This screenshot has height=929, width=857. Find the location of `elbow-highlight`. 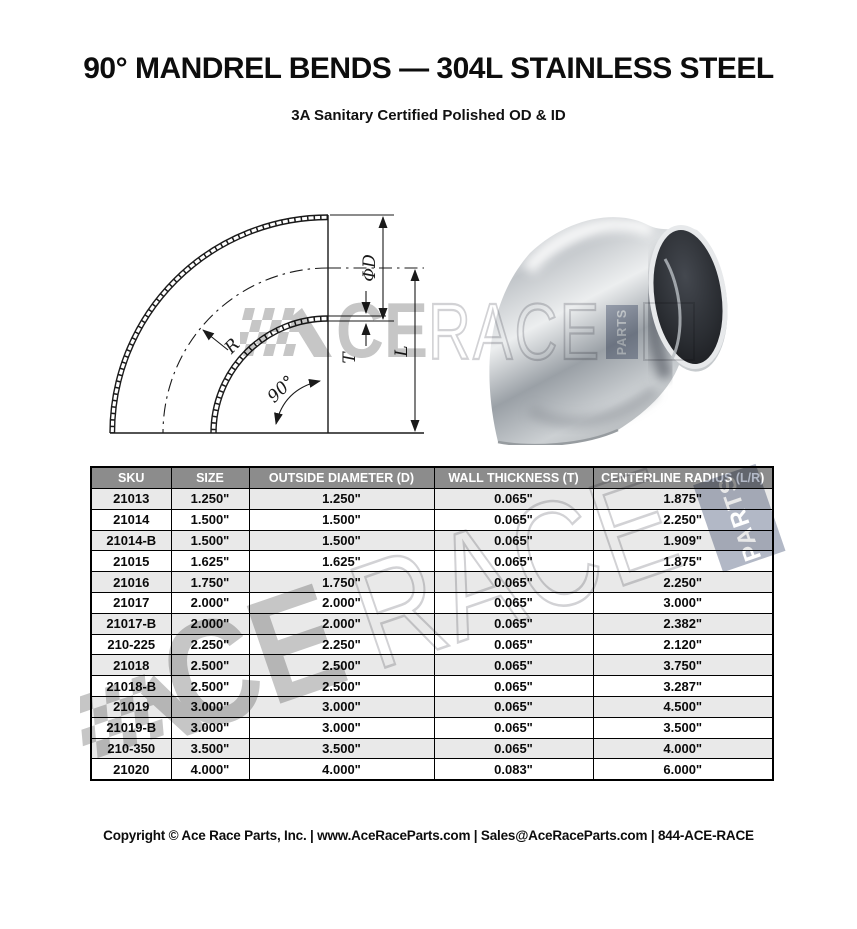

elbow-highlight is located at coordinates (589, 246).